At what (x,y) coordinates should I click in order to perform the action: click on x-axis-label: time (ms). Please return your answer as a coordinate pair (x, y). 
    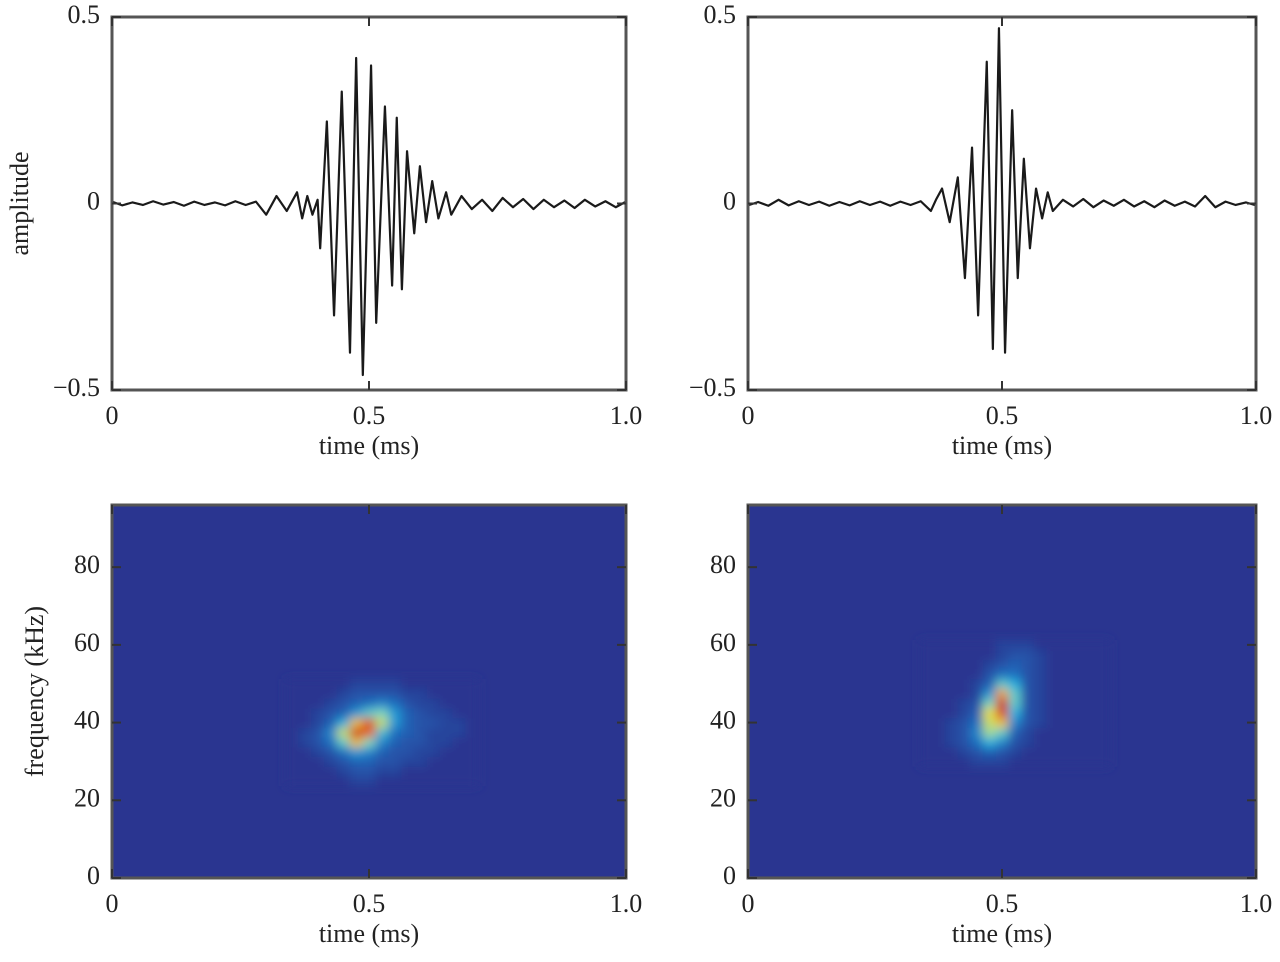
    Looking at the image, I should click on (1002, 933).